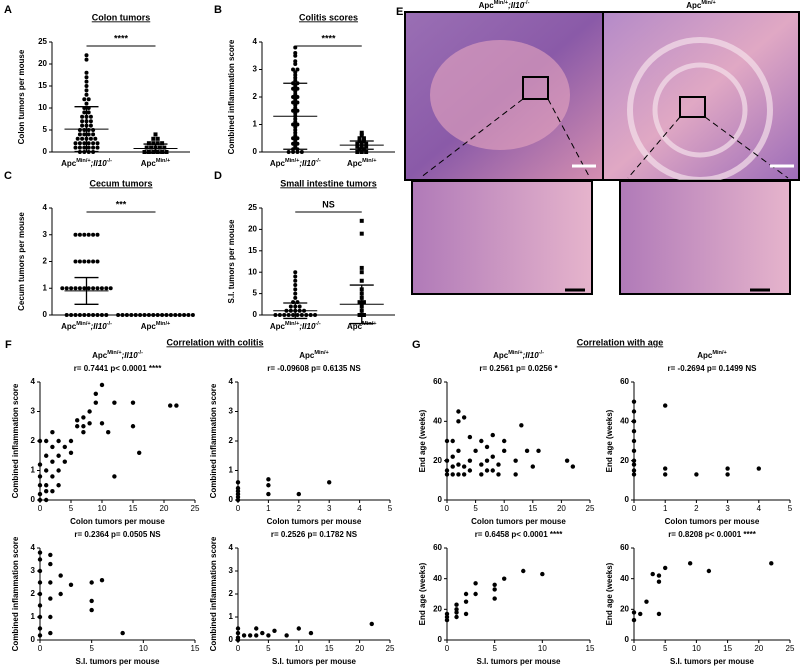  Describe the element at coordinates (118, 368) in the screenshot. I see `stats-label: r= 0.7441 p< 0.0001 ****` at that location.